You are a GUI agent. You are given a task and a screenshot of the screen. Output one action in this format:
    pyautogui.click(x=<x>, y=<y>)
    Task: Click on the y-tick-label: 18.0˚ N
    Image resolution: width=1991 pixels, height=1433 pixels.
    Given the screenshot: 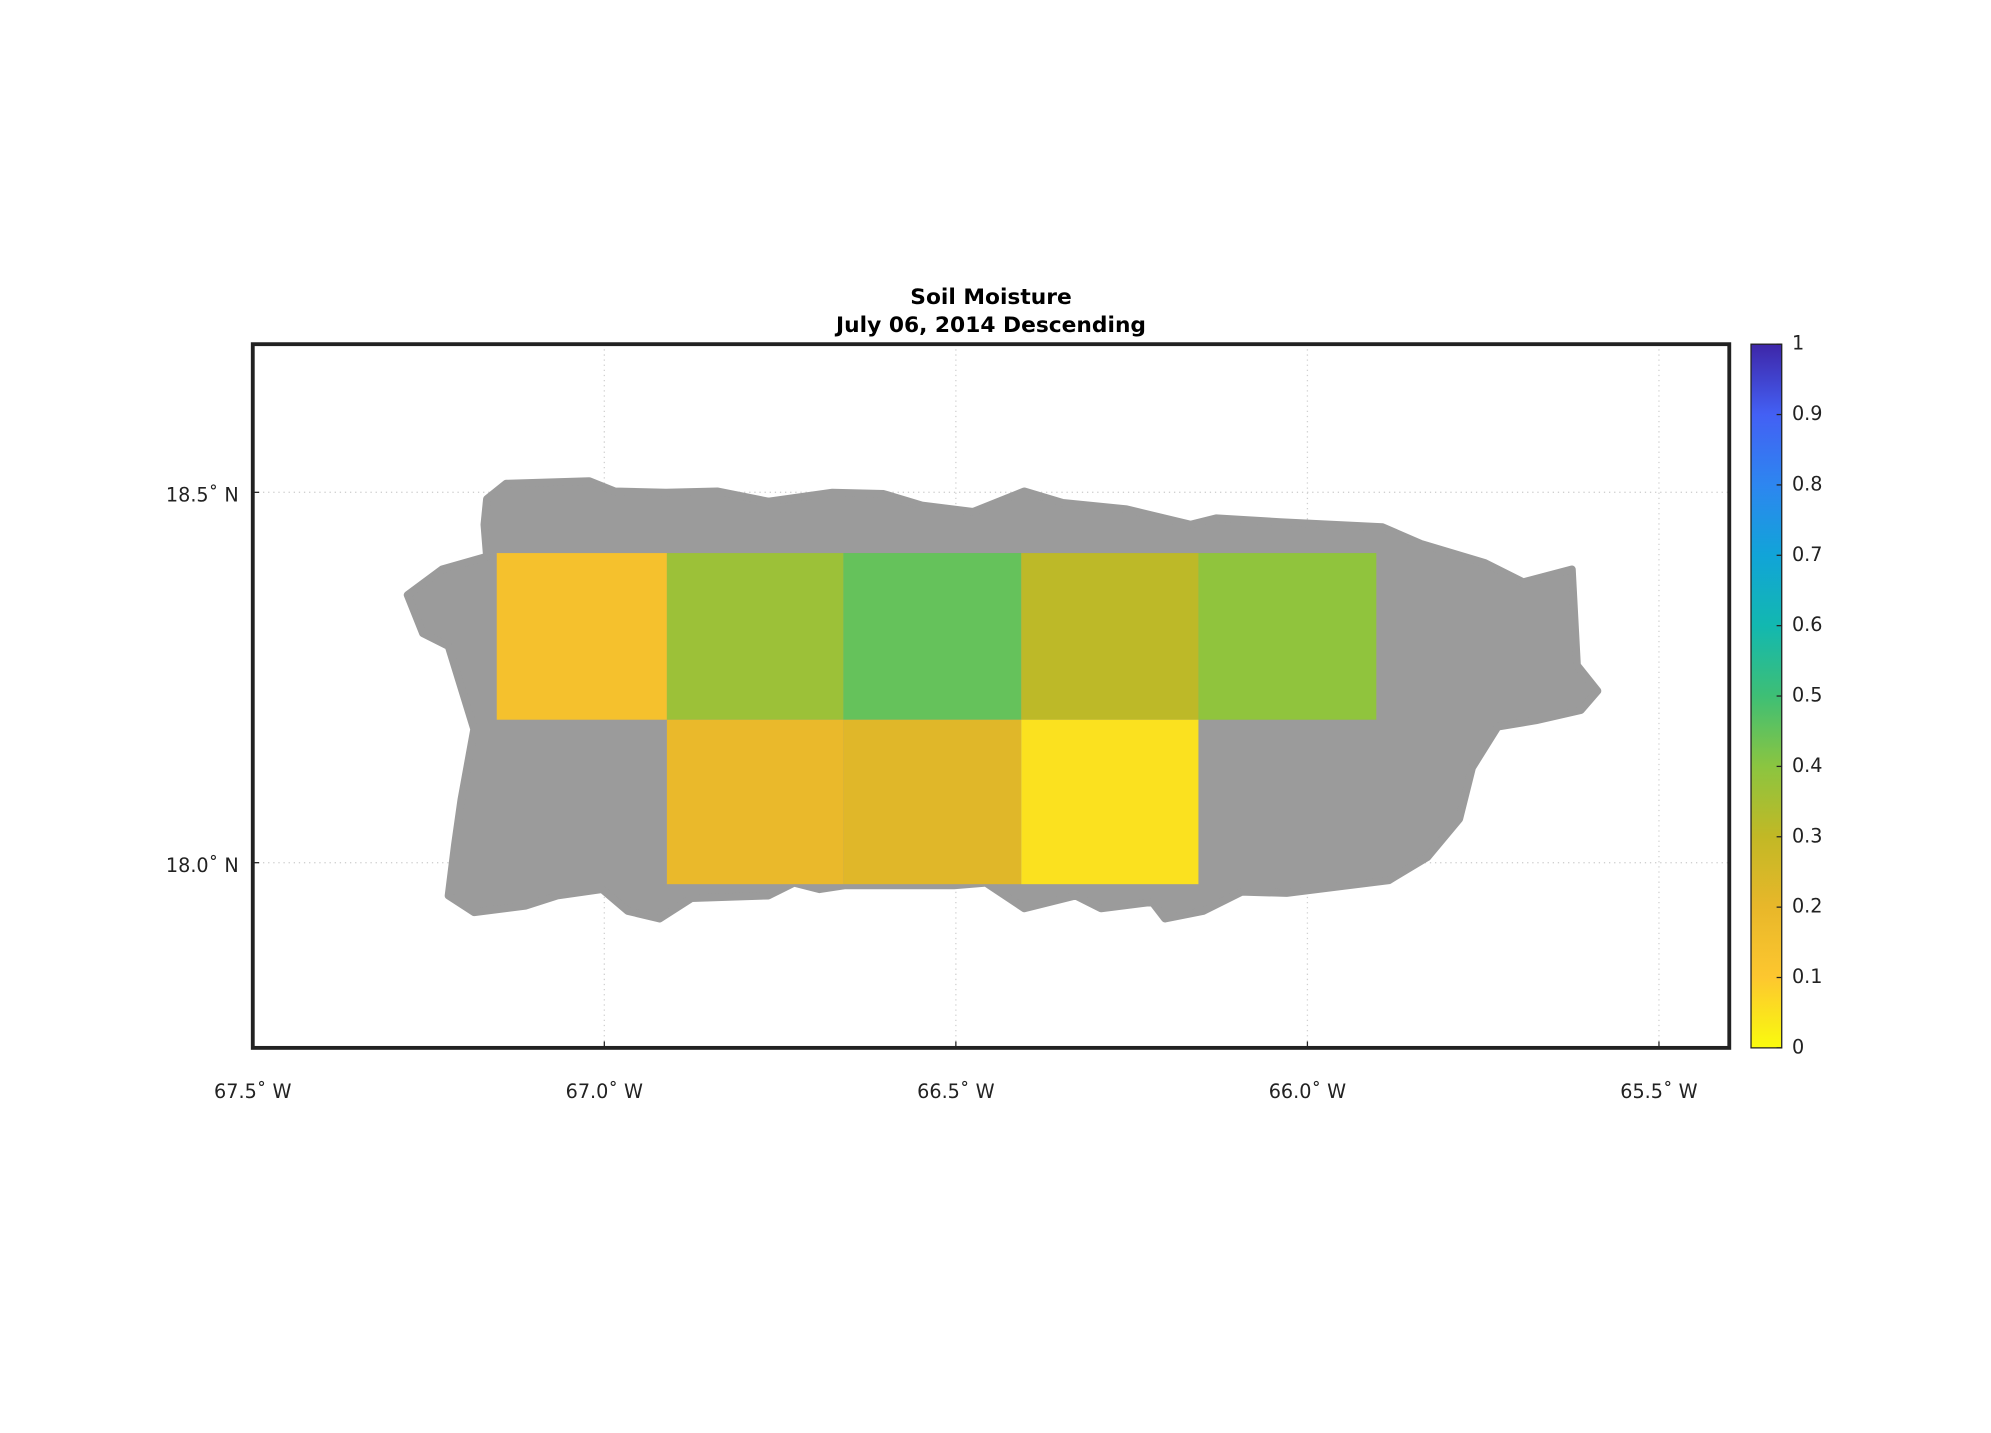 What is the action you would take?
    pyautogui.click(x=202, y=865)
    